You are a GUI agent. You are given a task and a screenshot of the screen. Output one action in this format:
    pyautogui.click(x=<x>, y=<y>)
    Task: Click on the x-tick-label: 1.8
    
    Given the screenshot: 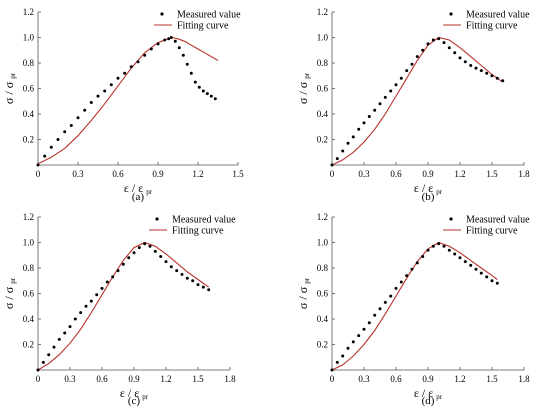 What is the action you would take?
    pyautogui.click(x=230, y=379)
    